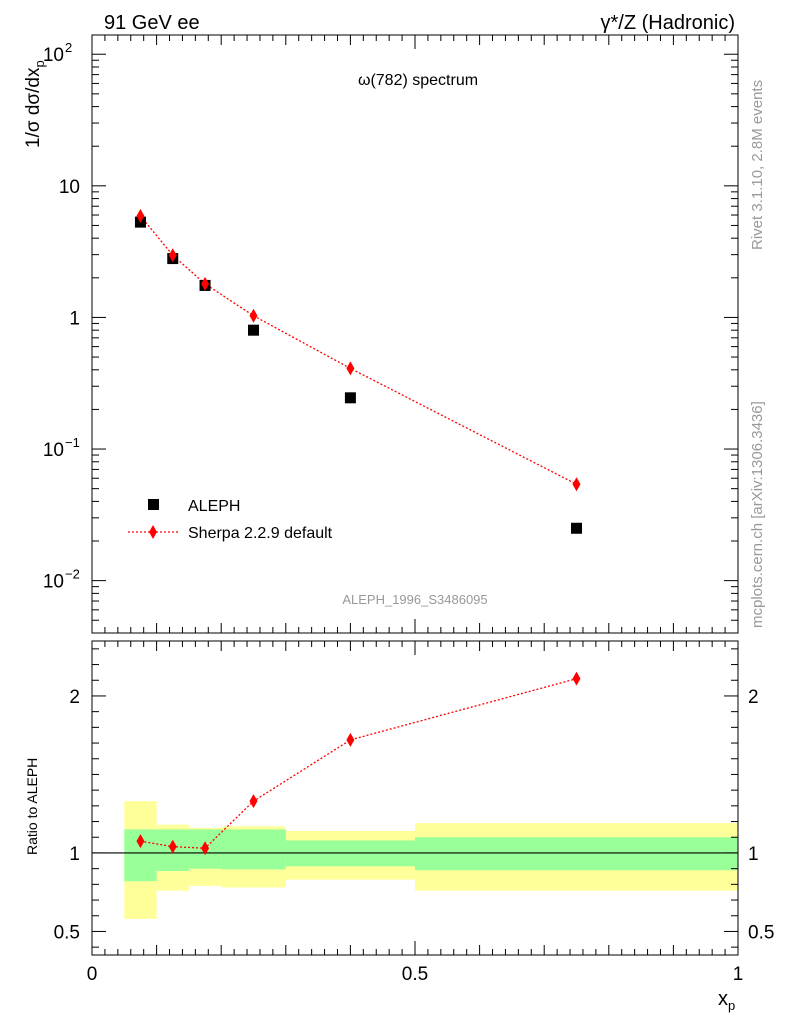 The image size is (786, 1024). I want to click on ratio-ytick-label-left: 1, so click(74, 854).